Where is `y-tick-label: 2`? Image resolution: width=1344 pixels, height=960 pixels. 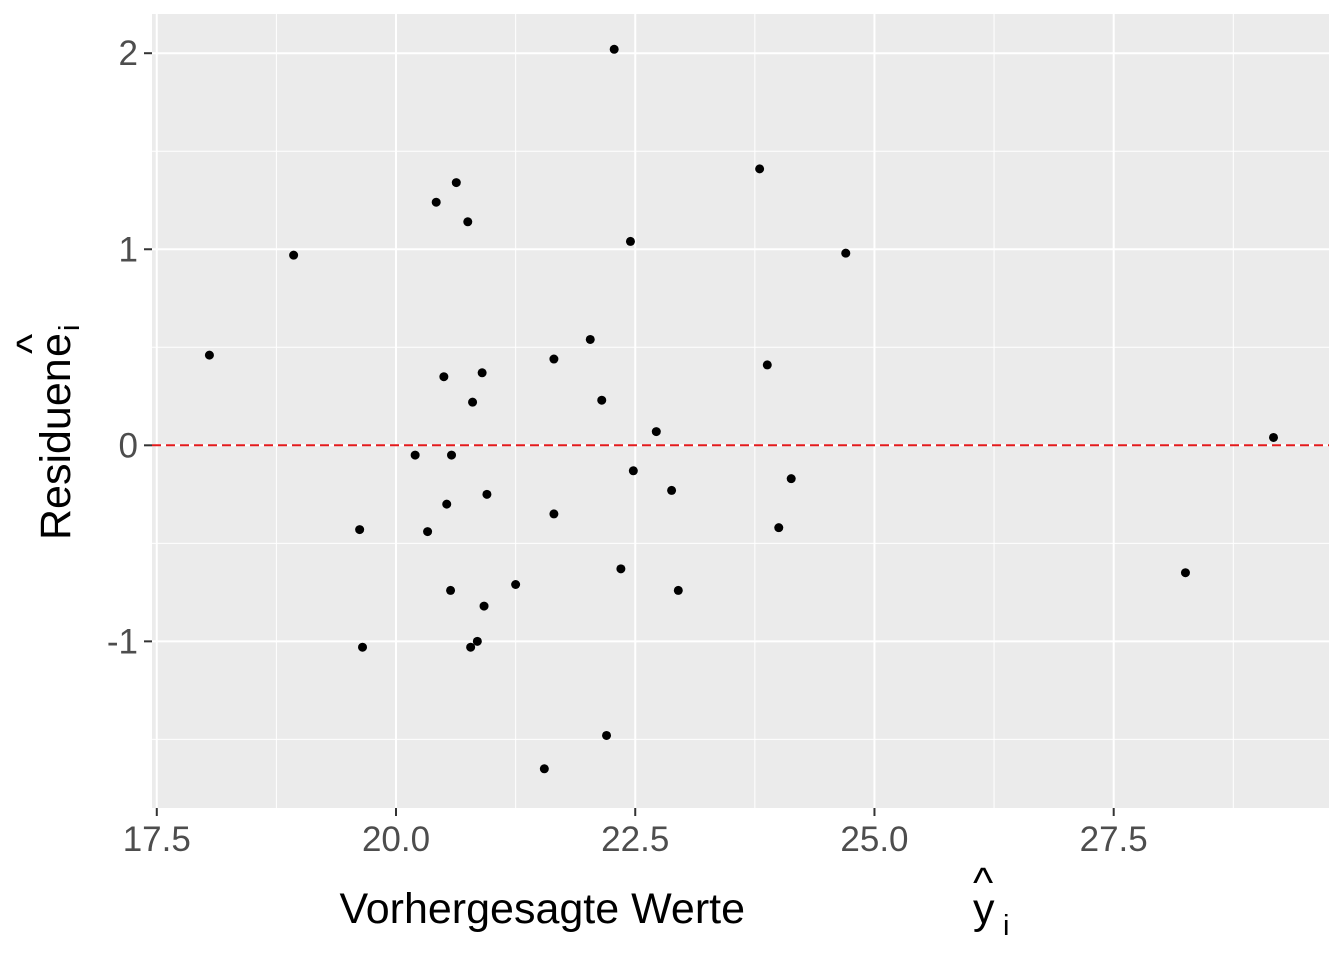 y-tick-label: 2 is located at coordinates (128, 53).